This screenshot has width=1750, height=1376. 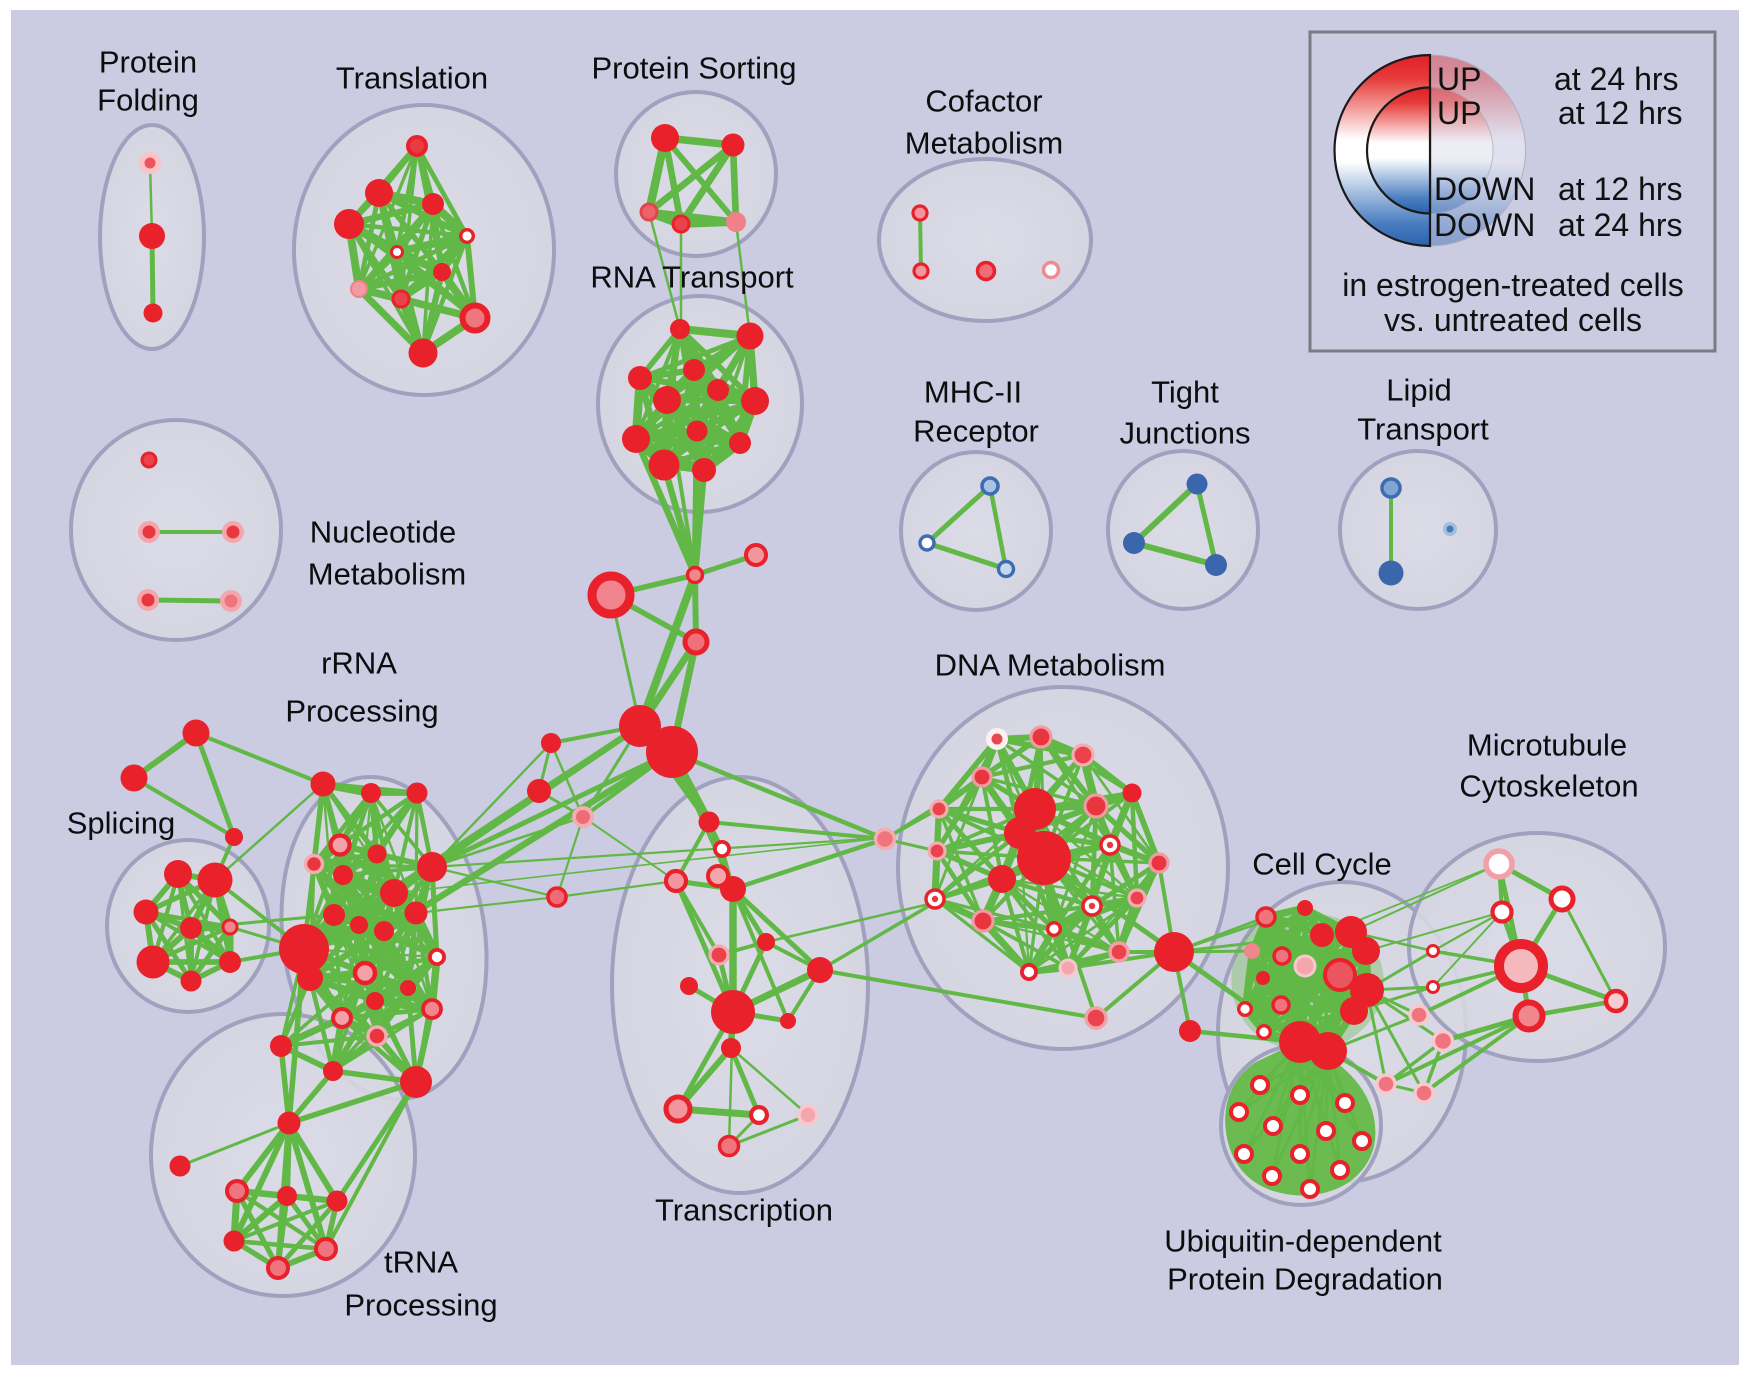 I want to click on svg-text: Translation, so click(x=412, y=78).